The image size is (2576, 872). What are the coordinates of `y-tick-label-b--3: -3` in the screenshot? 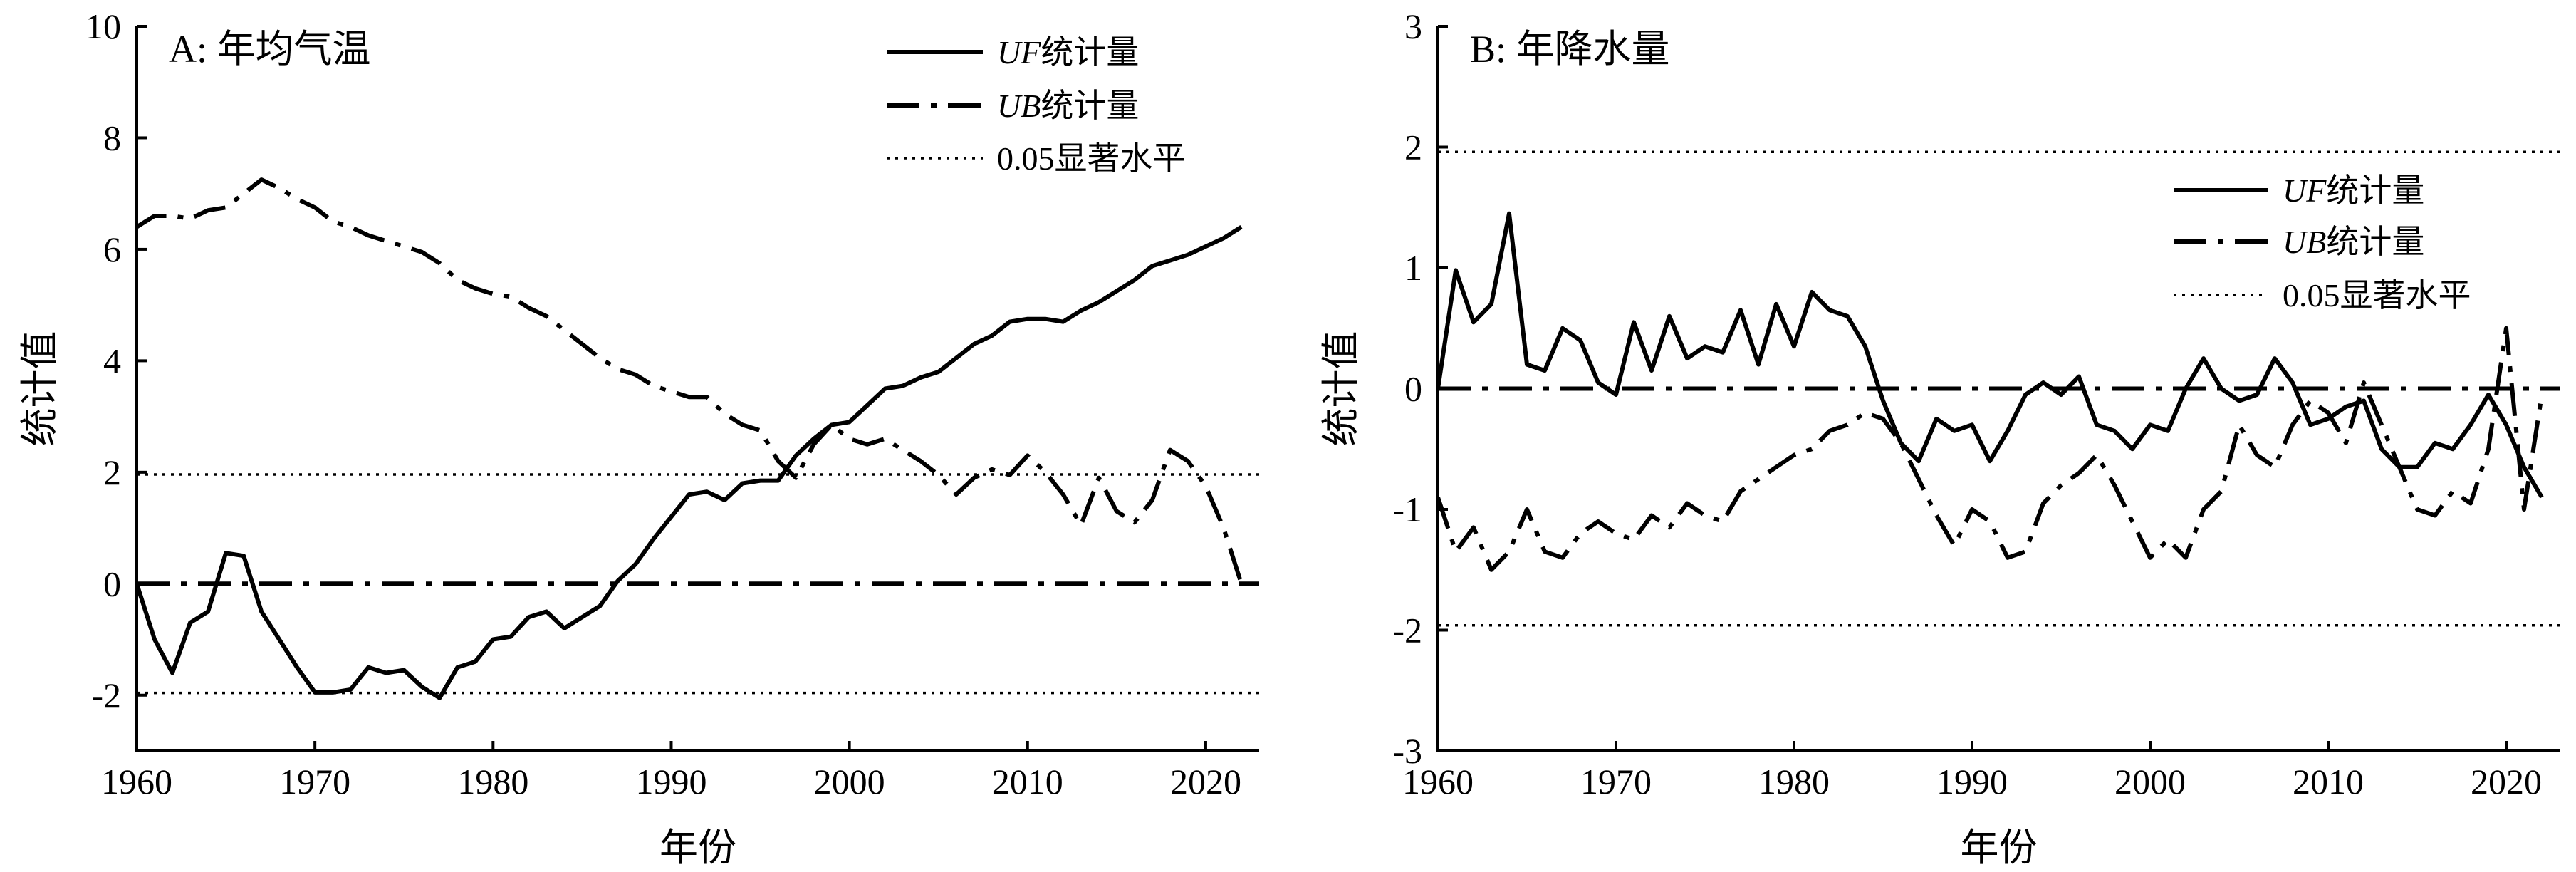 It's located at (1407, 751).